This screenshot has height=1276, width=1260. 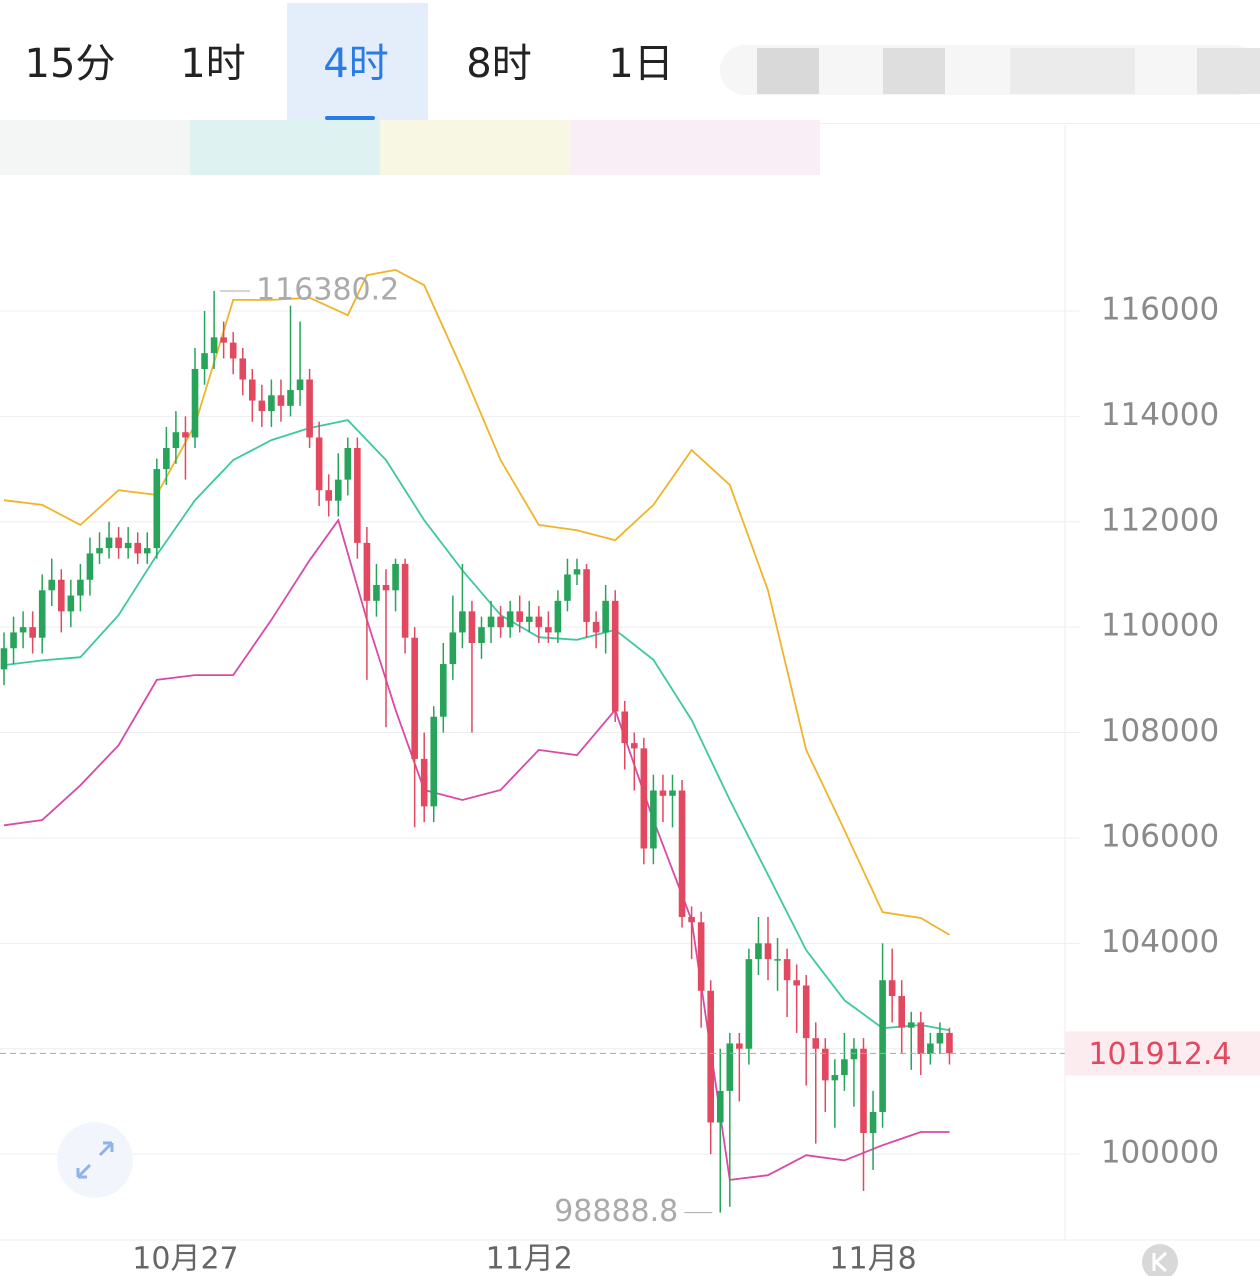 I want to click on y-tick-label: 104000, so click(x=1160, y=942).